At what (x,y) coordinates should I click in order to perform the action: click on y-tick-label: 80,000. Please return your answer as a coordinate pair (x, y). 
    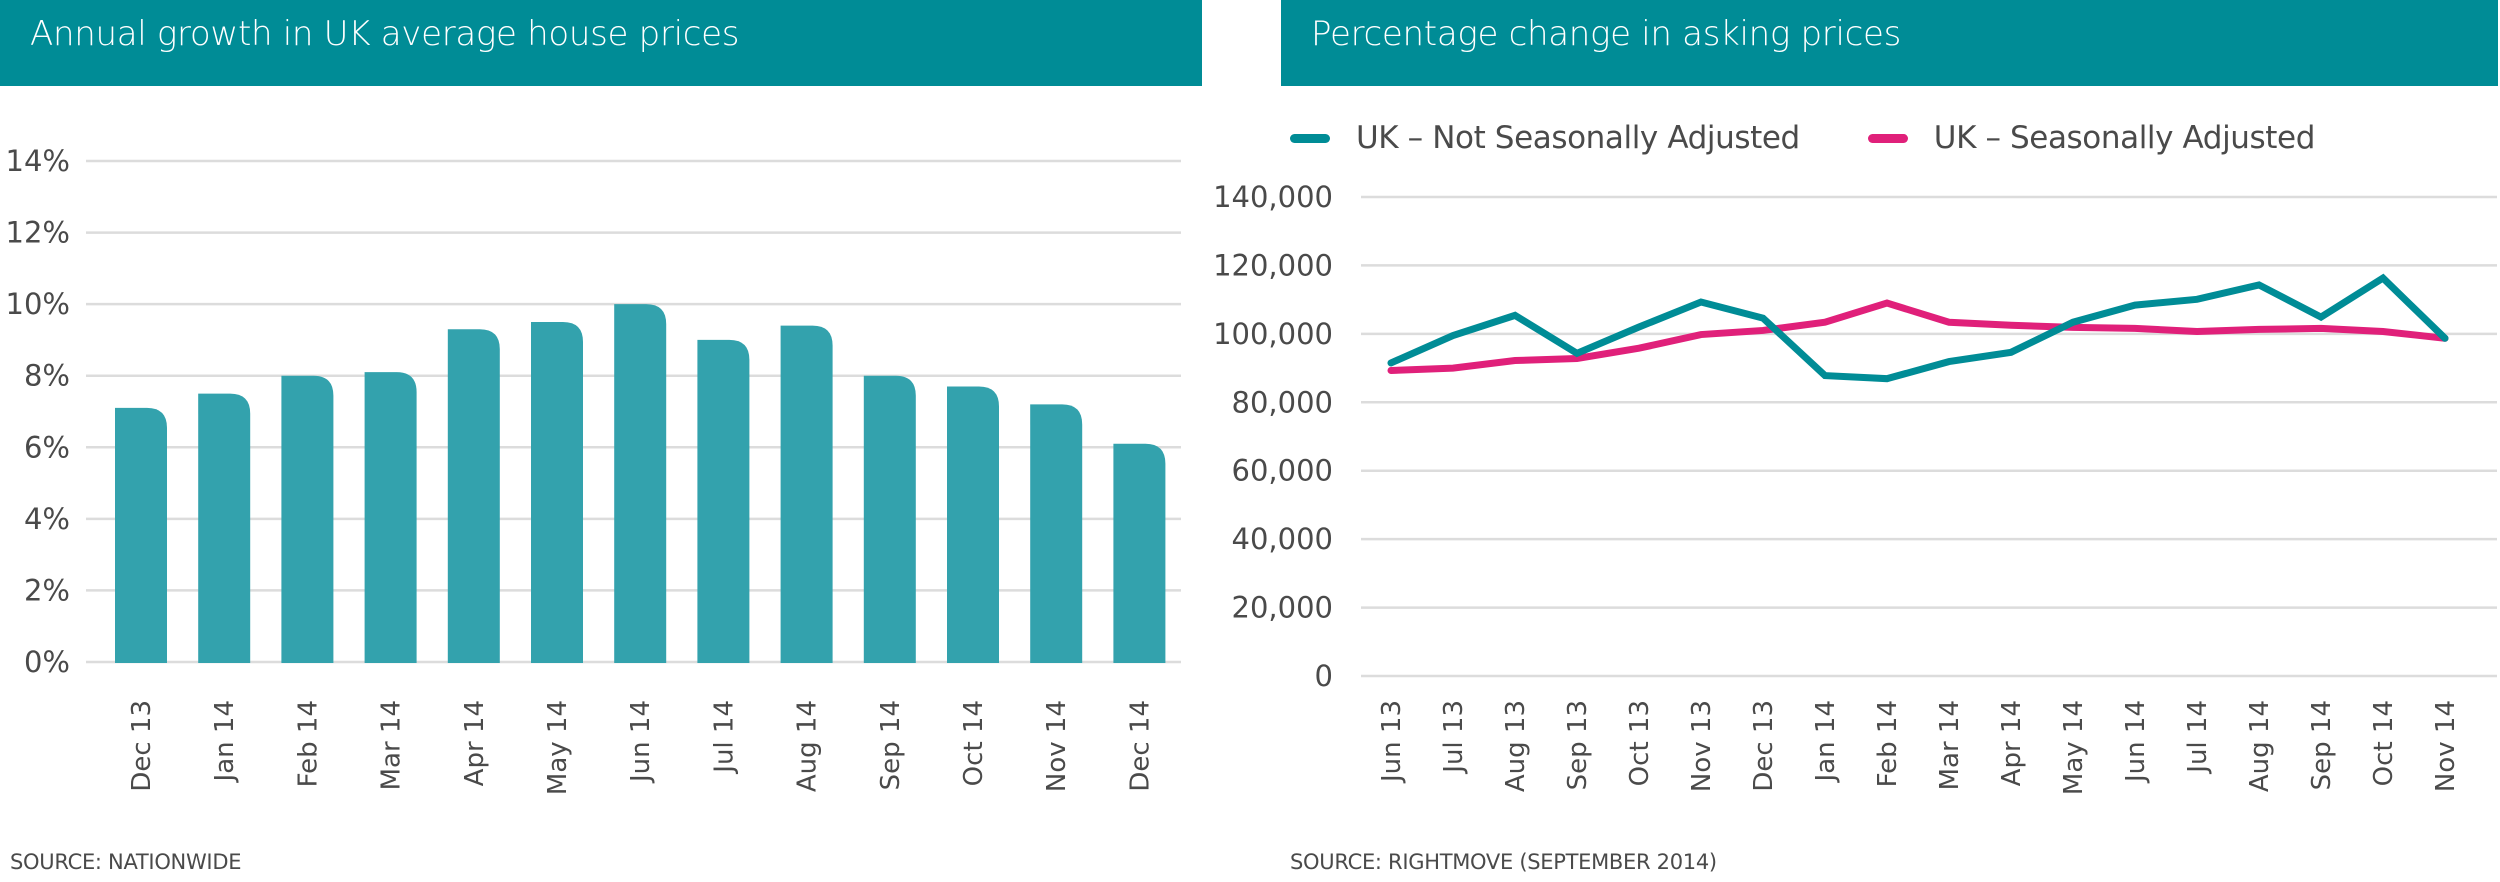
    Looking at the image, I should click on (1282, 402).